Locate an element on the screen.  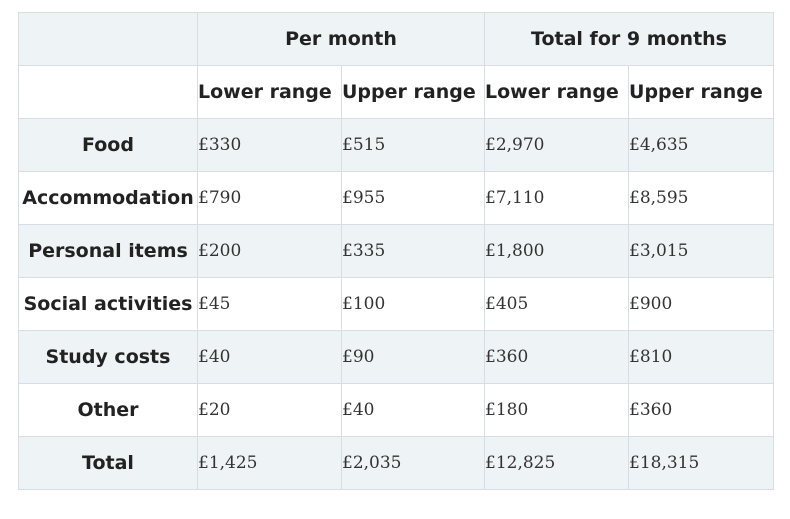
table-cell: £810 is located at coordinates (701, 357).